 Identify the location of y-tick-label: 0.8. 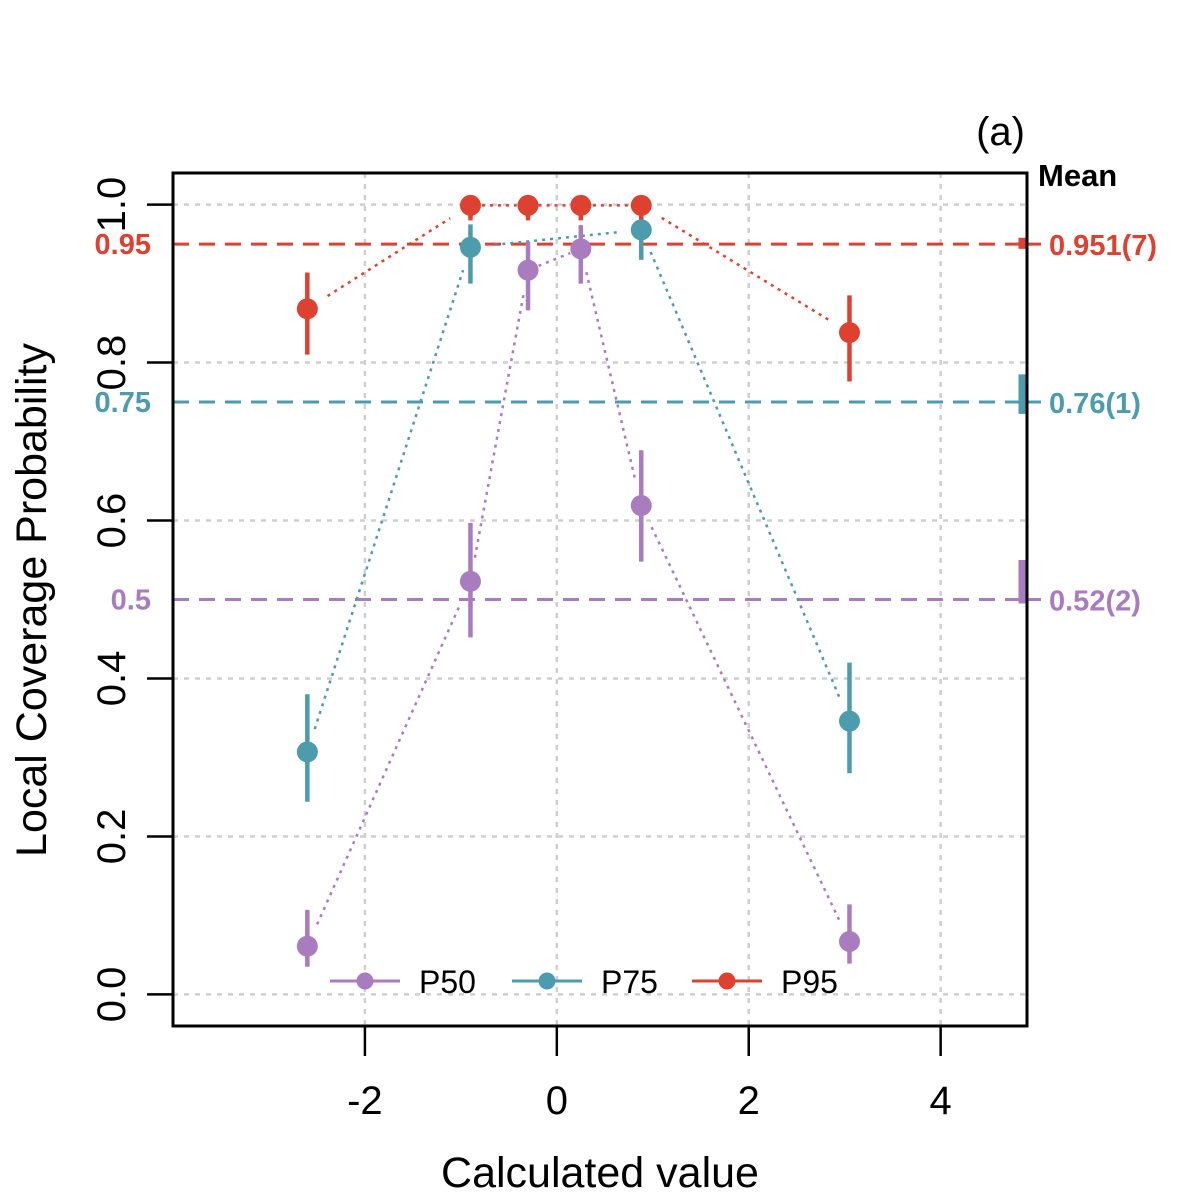
(112, 363).